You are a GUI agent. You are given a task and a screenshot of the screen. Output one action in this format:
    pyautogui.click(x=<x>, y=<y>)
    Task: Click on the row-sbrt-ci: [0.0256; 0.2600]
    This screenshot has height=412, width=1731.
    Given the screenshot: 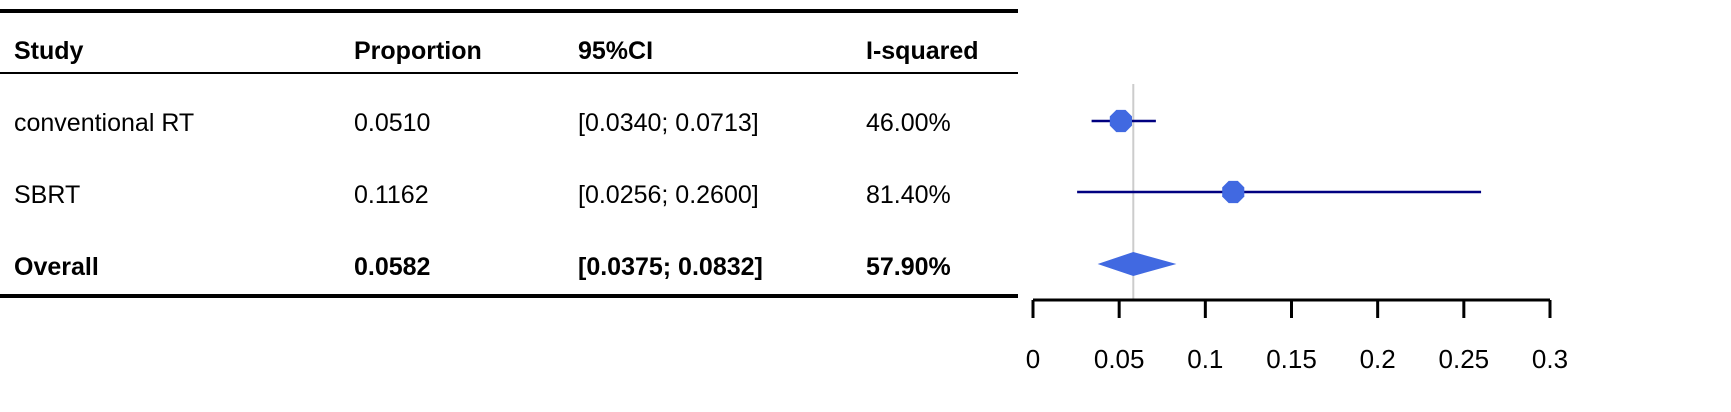 What is the action you would take?
    pyautogui.click(x=668, y=195)
    